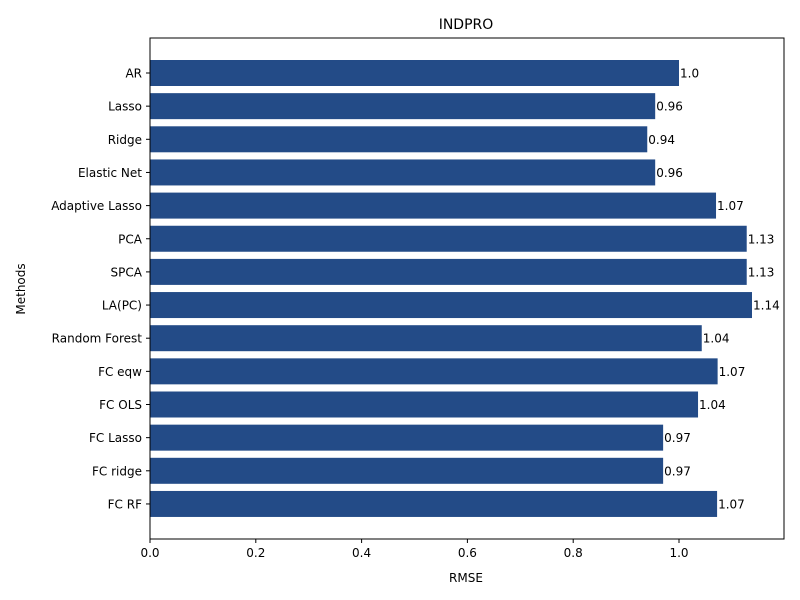  Describe the element at coordinates (434, 503) in the screenshot. I see `bar-fc-rf` at that location.